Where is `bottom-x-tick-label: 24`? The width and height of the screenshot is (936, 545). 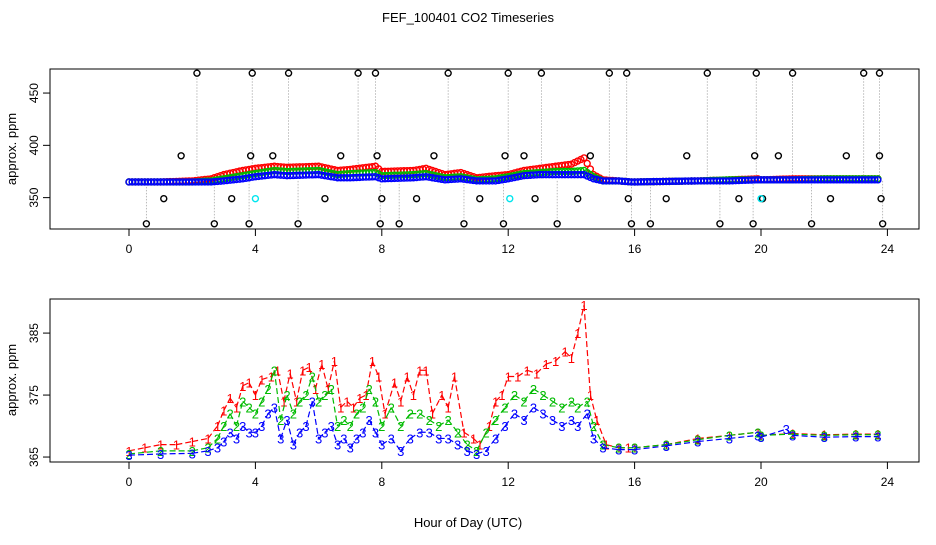 bottom-x-tick-label: 24 is located at coordinates (888, 482).